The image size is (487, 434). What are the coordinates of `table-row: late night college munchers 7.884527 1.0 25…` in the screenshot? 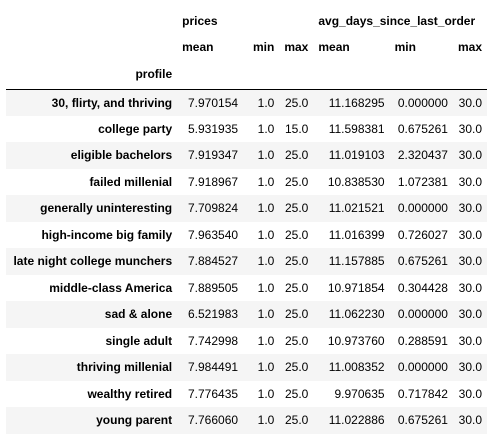 It's located at (246, 261).